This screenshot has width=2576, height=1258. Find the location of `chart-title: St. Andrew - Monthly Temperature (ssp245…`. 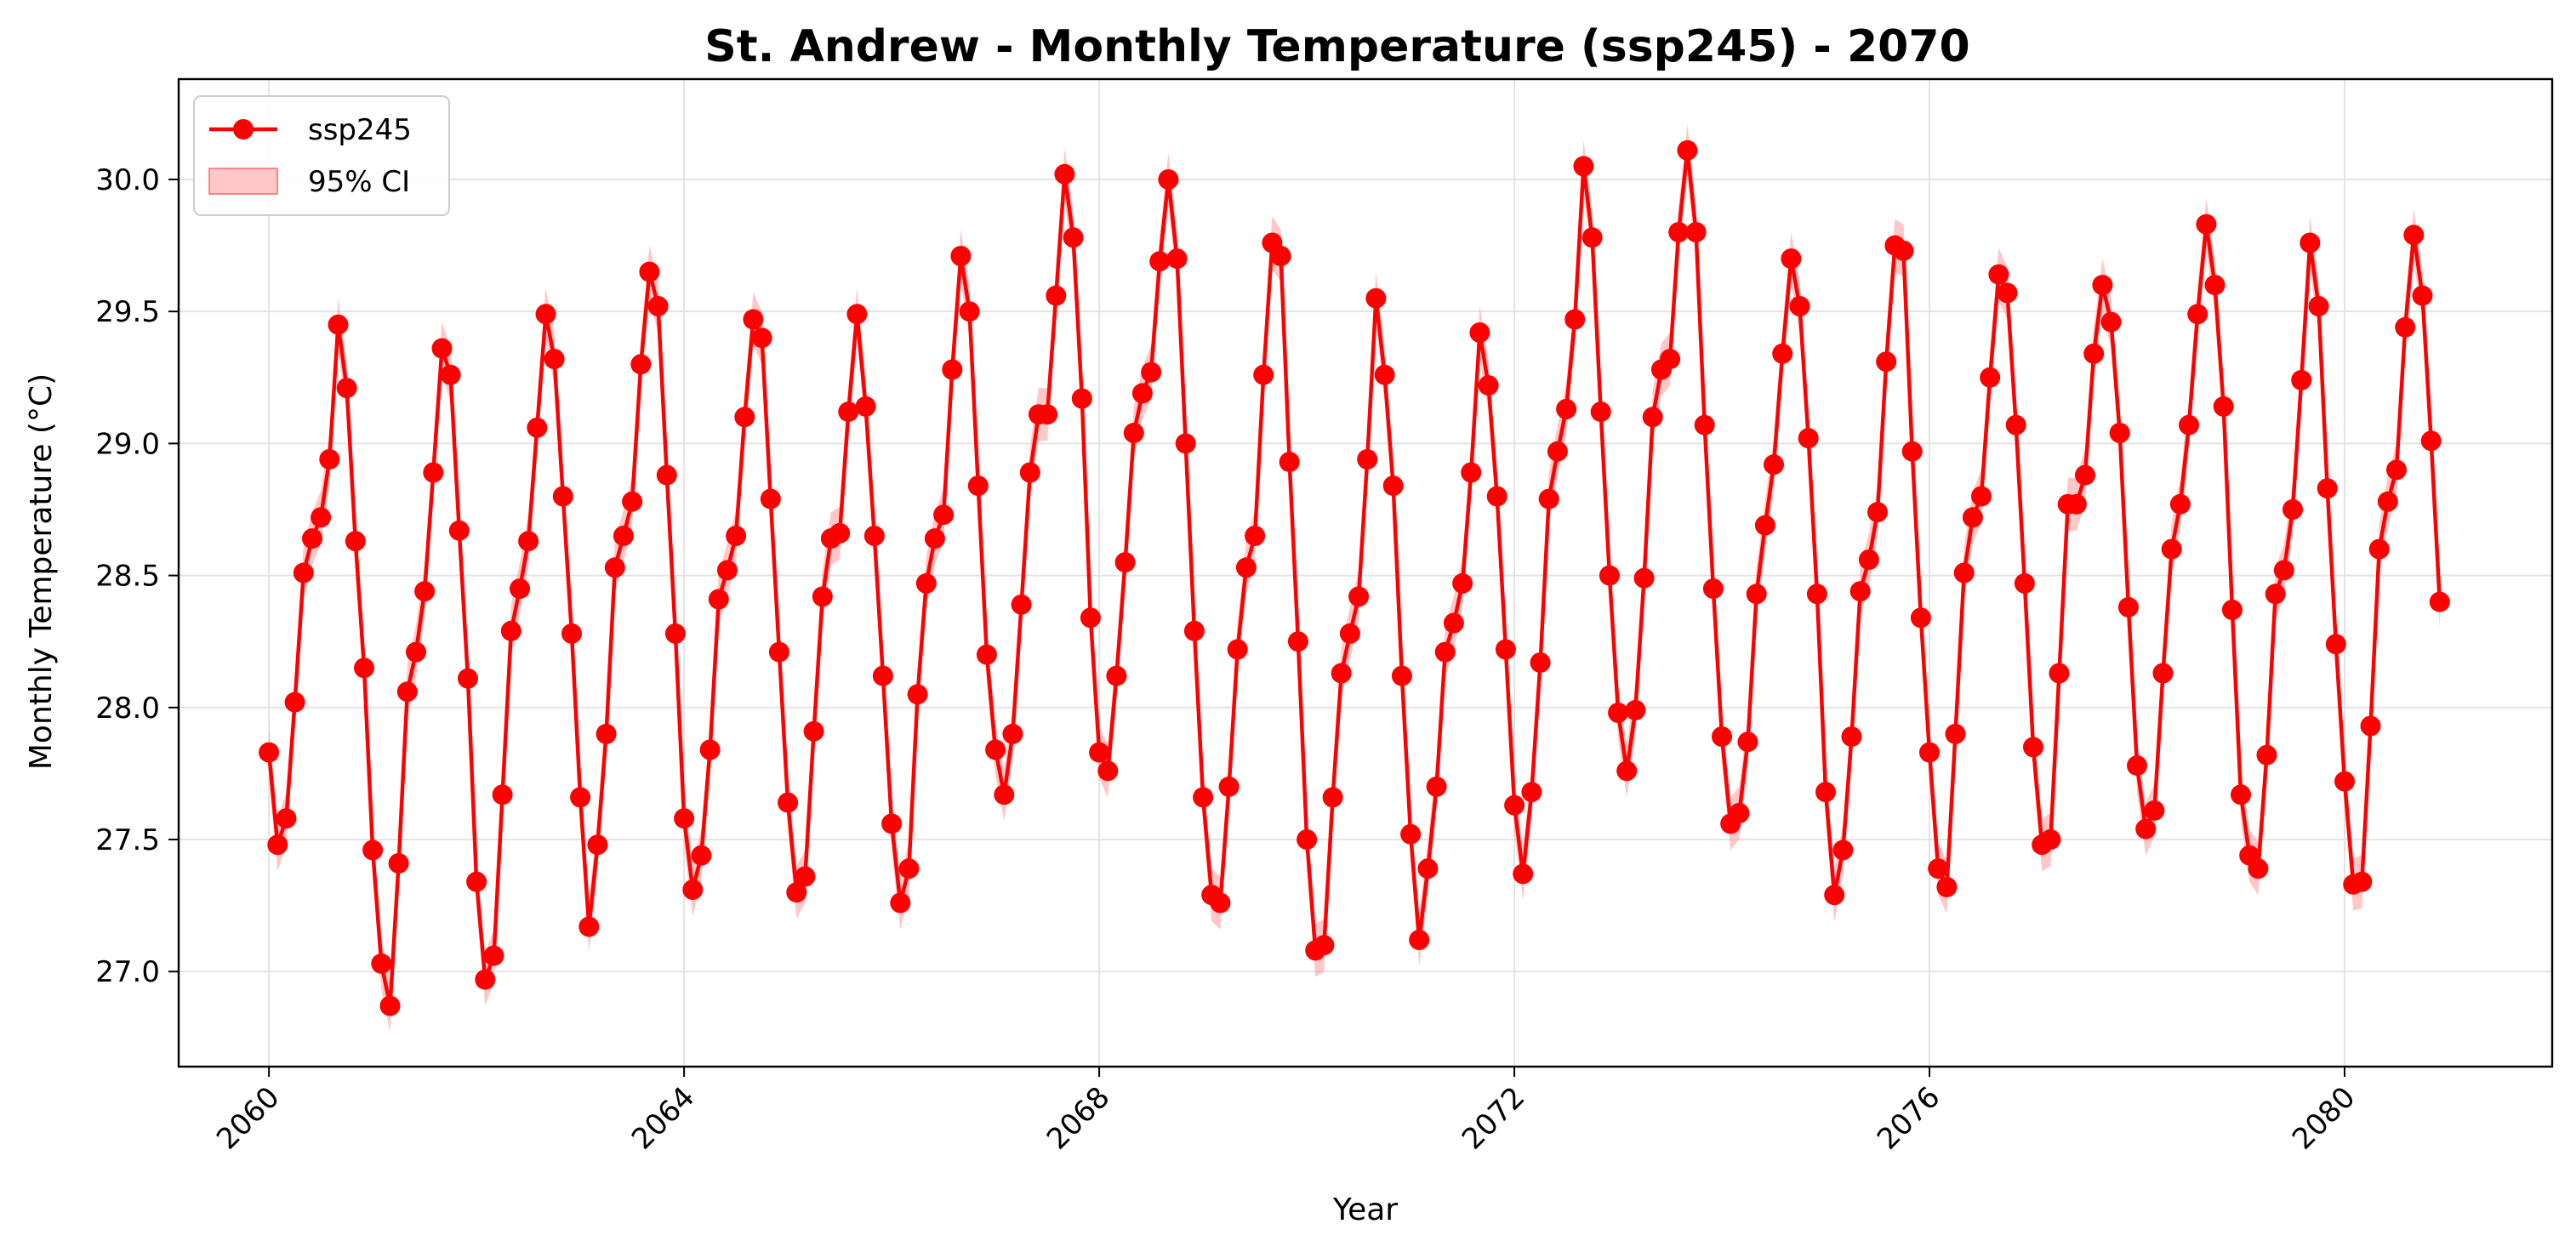

chart-title: St. Andrew - Monthly Temperature (ssp245… is located at coordinates (1337, 46).